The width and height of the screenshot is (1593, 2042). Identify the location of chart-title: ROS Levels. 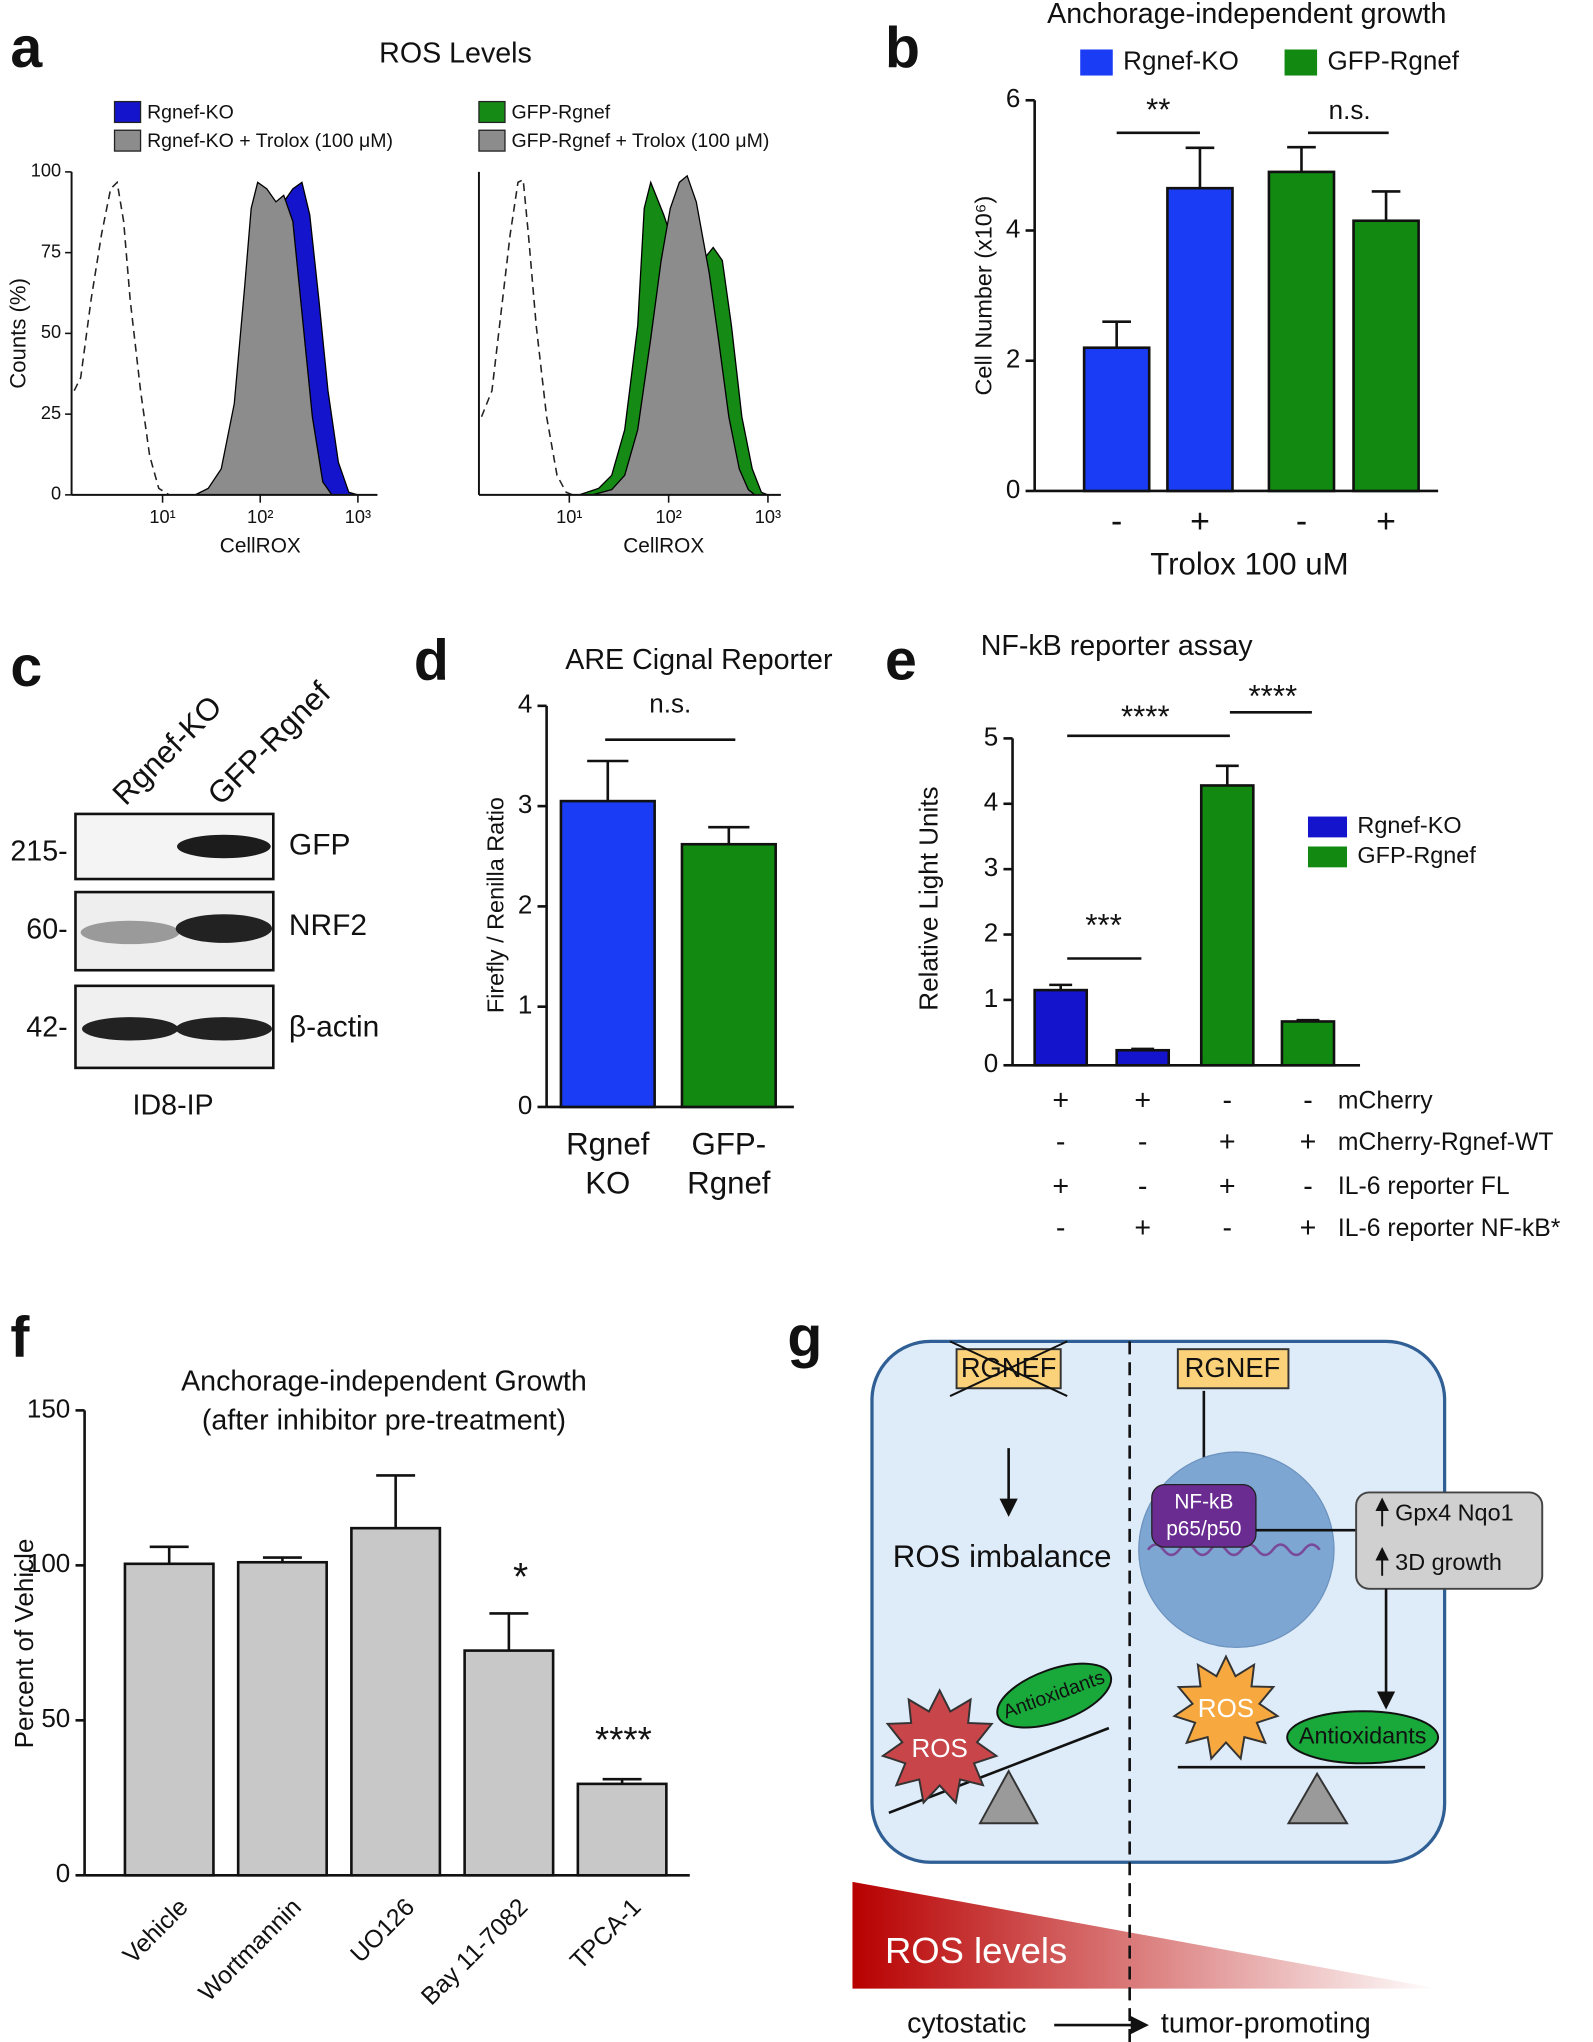
(455, 53).